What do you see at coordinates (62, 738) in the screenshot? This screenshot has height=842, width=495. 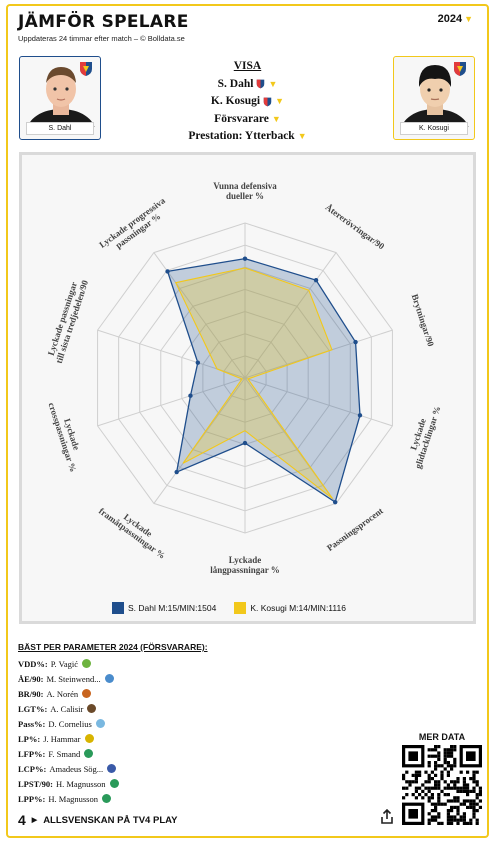 I see `best-player: J. Hammar` at bounding box center [62, 738].